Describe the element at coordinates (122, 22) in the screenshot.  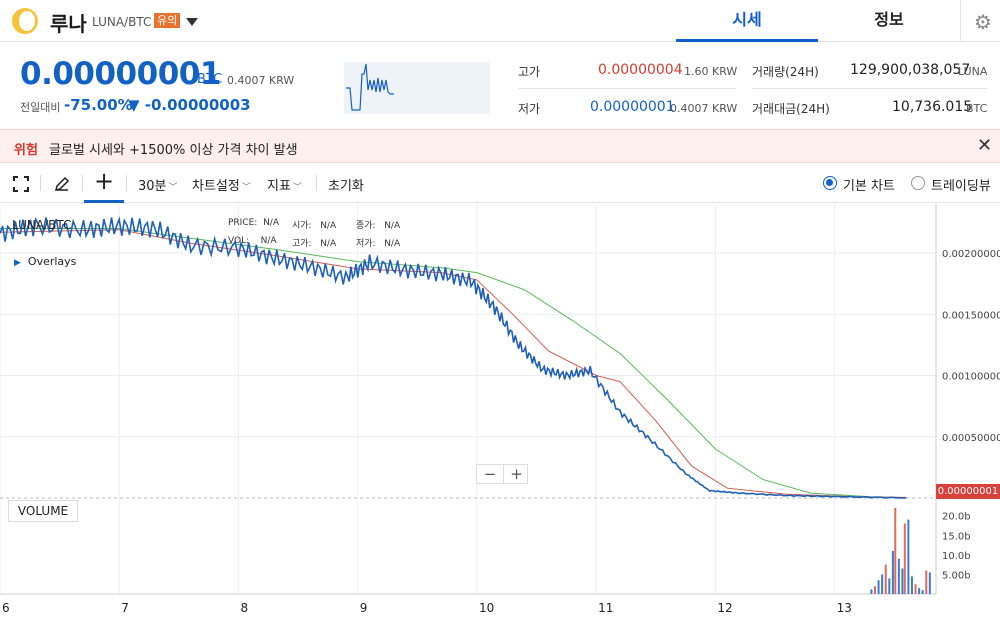
I see `coin-pair: LUNA/BTC` at that location.